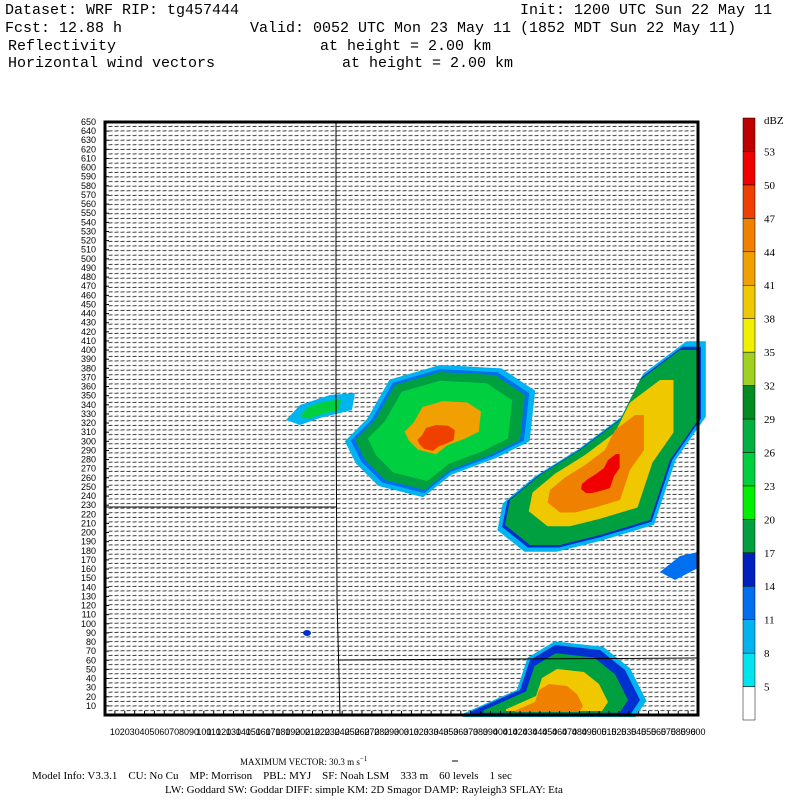 Image resolution: width=800 pixels, height=800 pixels. I want to click on y-tick-label: 280, so click(88, 460).